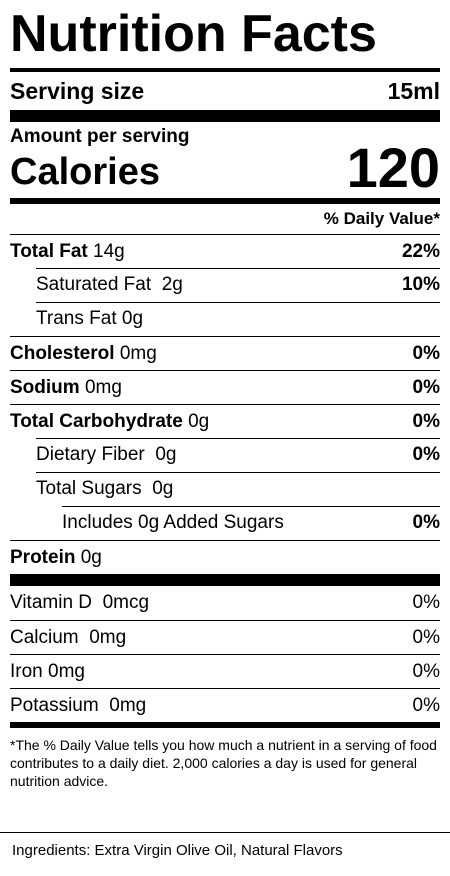 The image size is (450, 876). Describe the element at coordinates (62, 353) in the screenshot. I see `nutrient-name: Cholesterol` at that location.